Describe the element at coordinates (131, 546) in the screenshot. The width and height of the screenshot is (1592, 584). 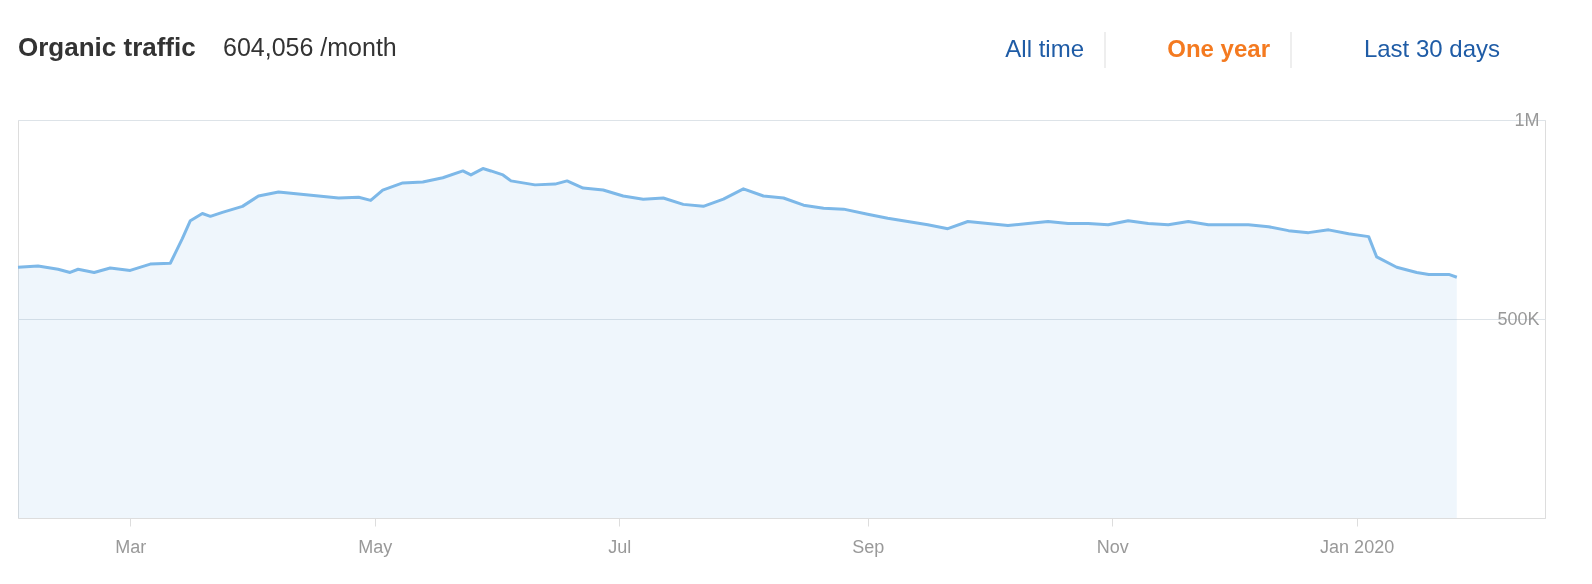
I see `x-tick-label: Mar` at that location.